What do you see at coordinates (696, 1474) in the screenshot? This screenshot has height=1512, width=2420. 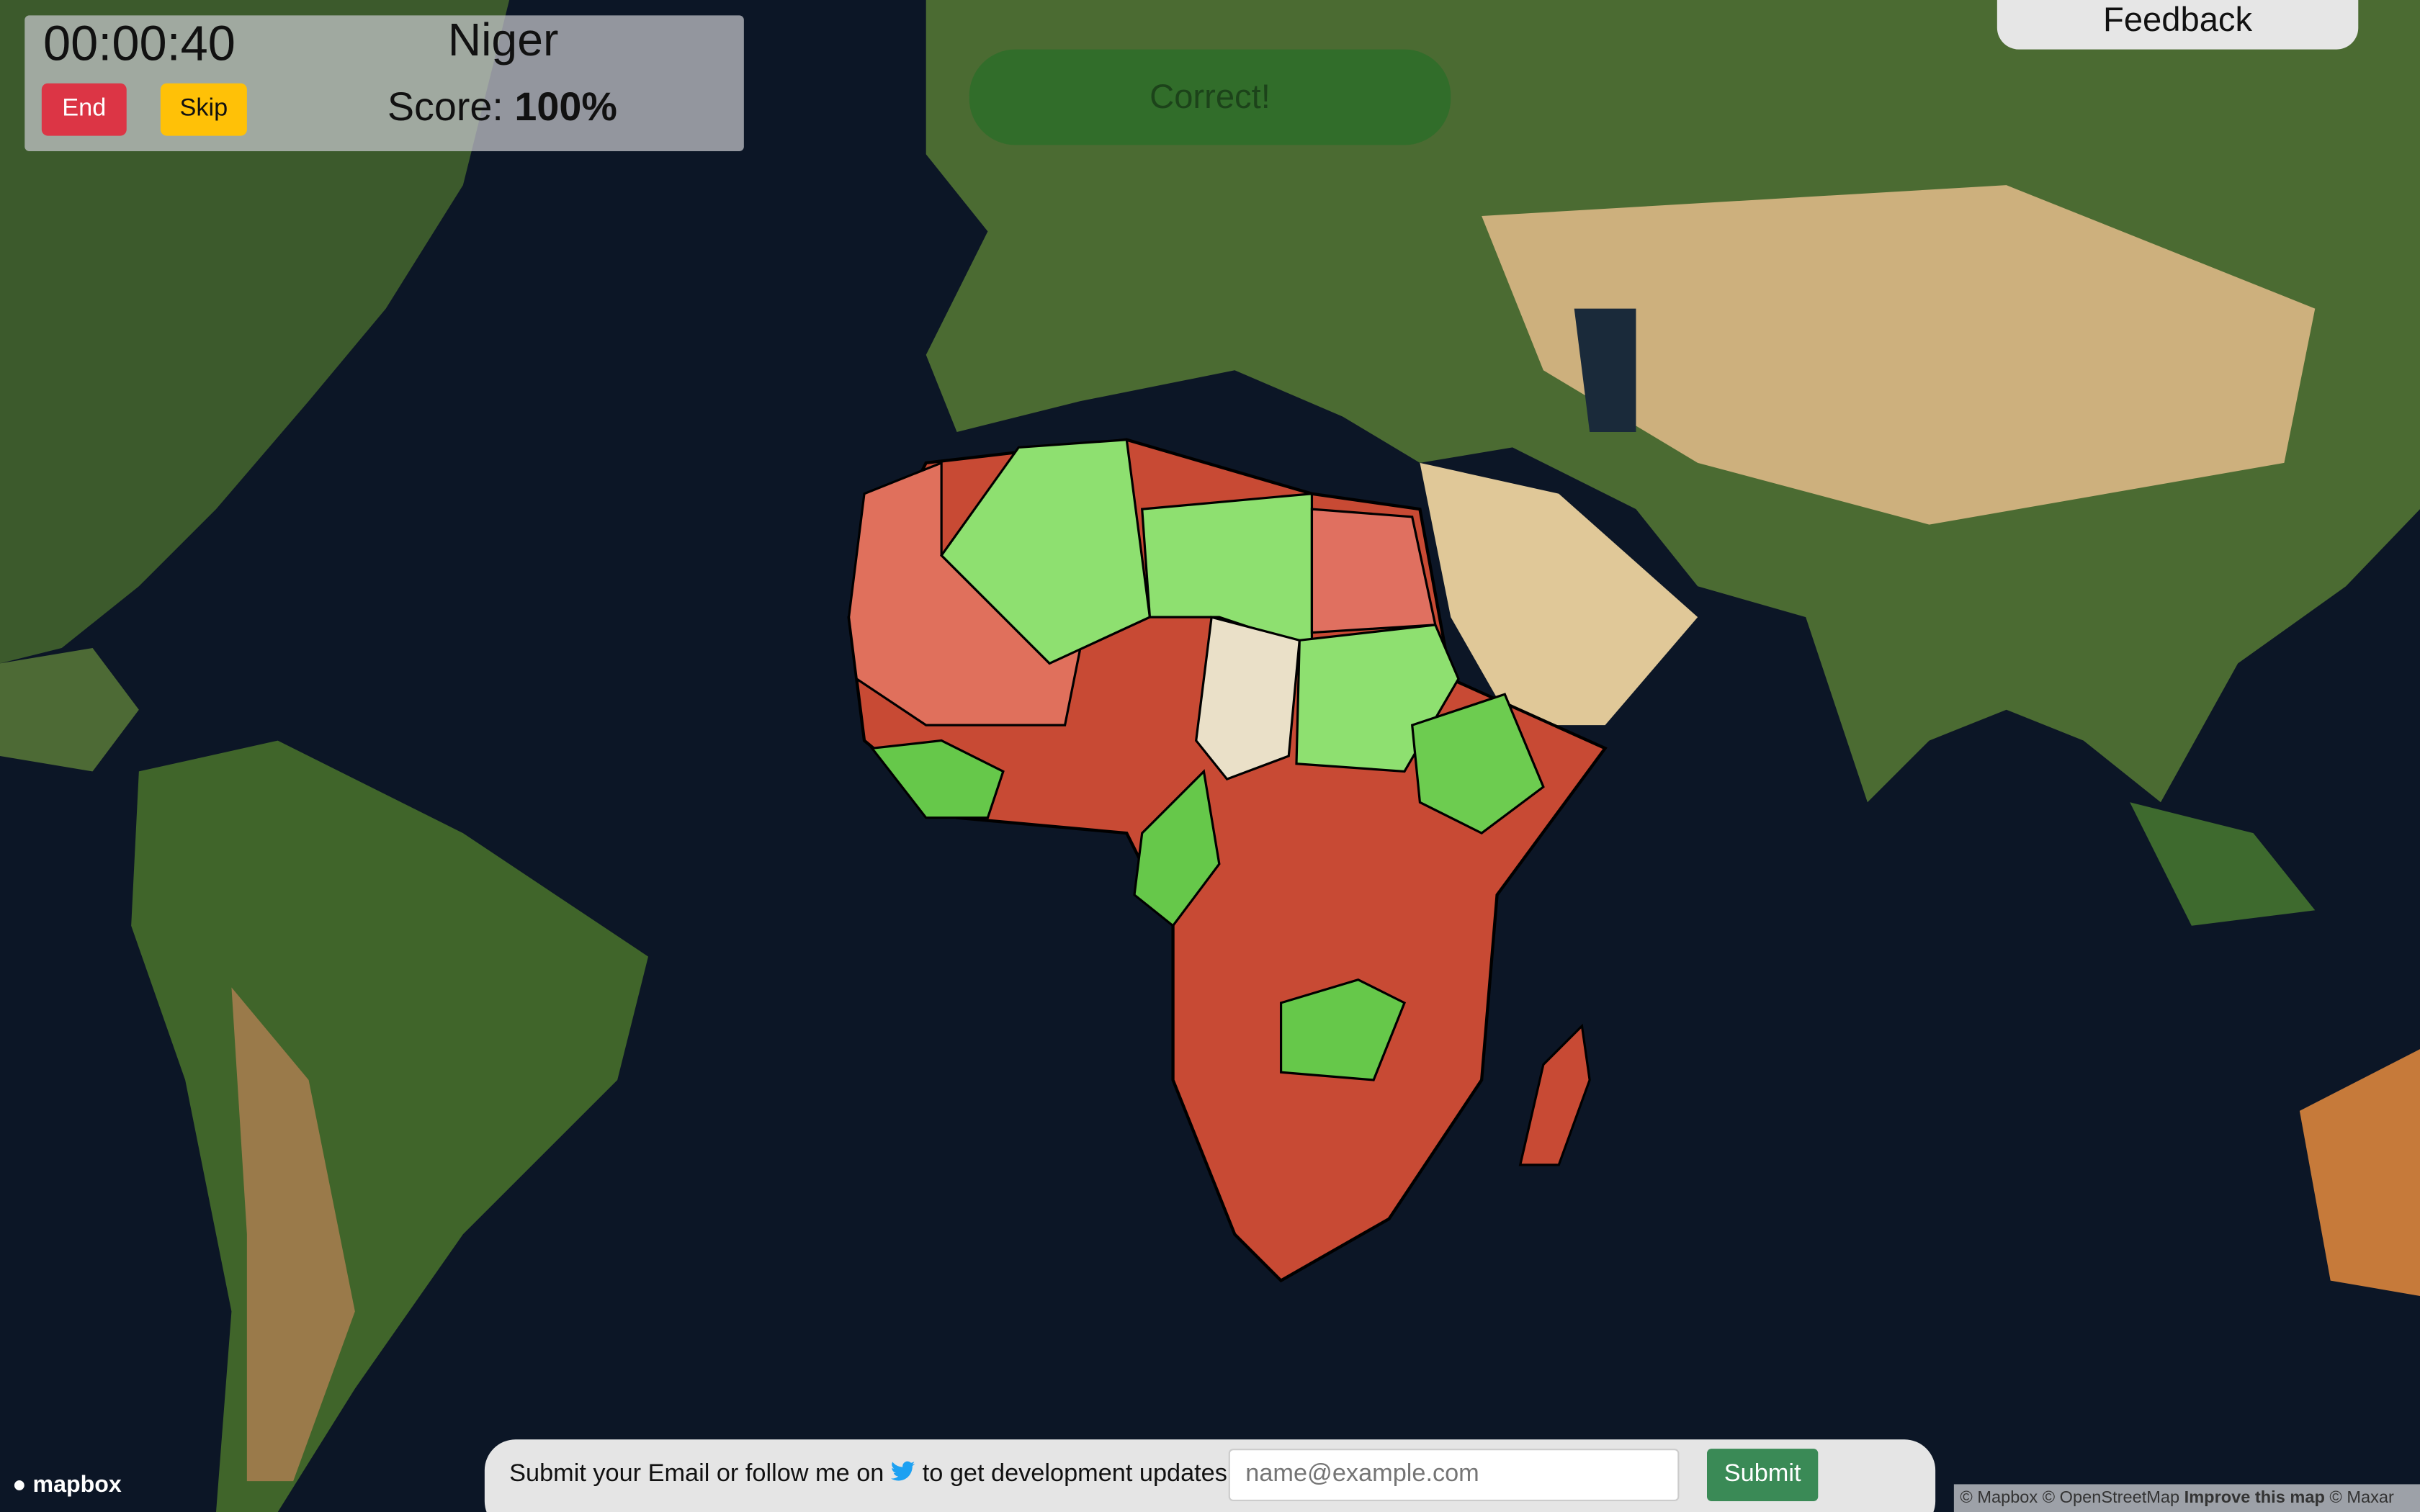 I see `footer-text-before: Submit your Email or follow me on` at bounding box center [696, 1474].